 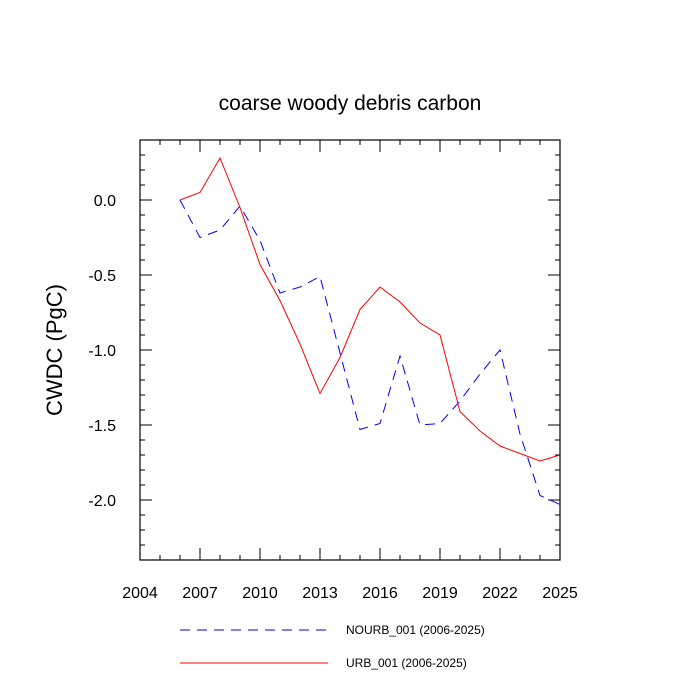 What do you see at coordinates (200, 593) in the screenshot?
I see `x-tick-label: 2007` at bounding box center [200, 593].